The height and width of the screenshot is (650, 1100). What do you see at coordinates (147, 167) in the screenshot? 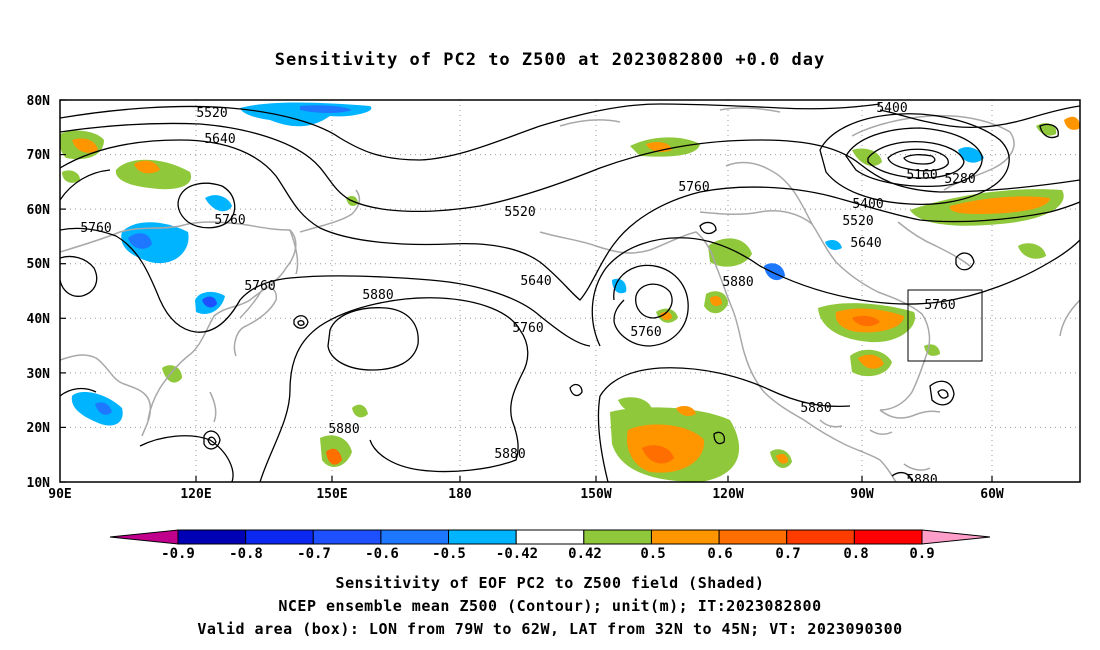
I see `shade-positive-siberia-core` at bounding box center [147, 167].